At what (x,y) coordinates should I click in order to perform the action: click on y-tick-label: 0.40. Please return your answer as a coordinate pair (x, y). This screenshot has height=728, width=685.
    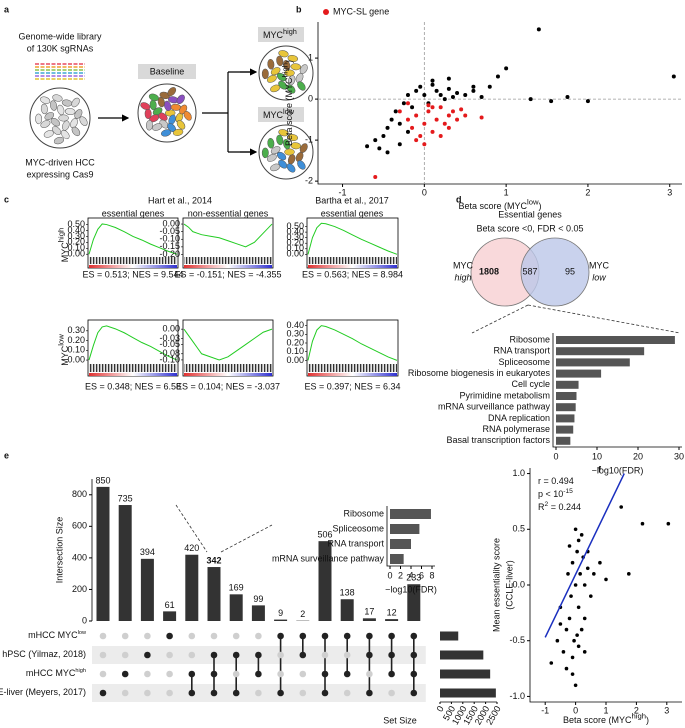
    Looking at the image, I should click on (295, 231).